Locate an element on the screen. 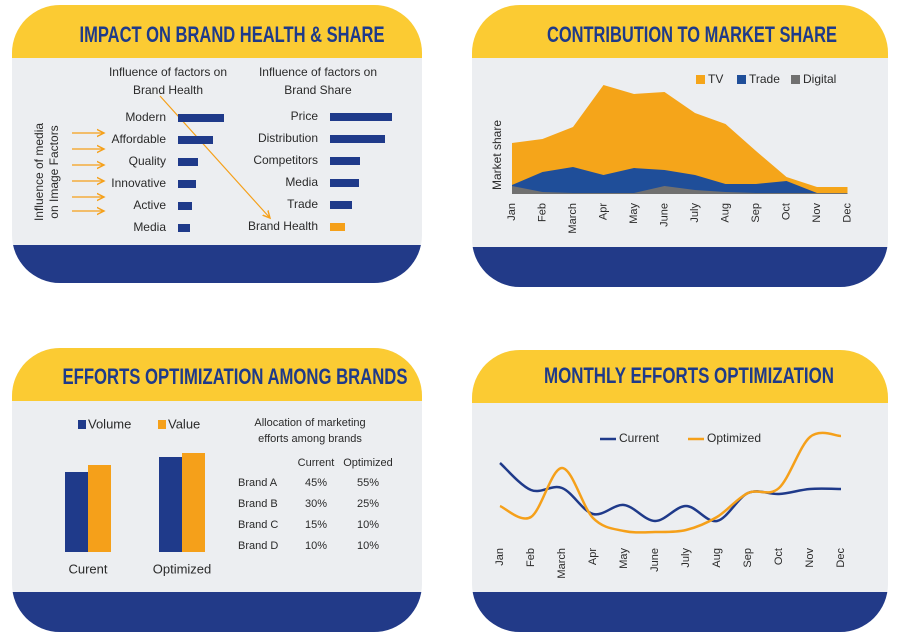 The image size is (900, 634). row-label: Brand C is located at coordinates (258, 525).